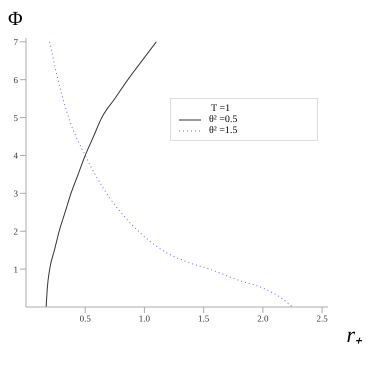 The width and height of the screenshot is (374, 378). What do you see at coordinates (16, 155) in the screenshot?
I see `y-tick-label: 4` at bounding box center [16, 155].